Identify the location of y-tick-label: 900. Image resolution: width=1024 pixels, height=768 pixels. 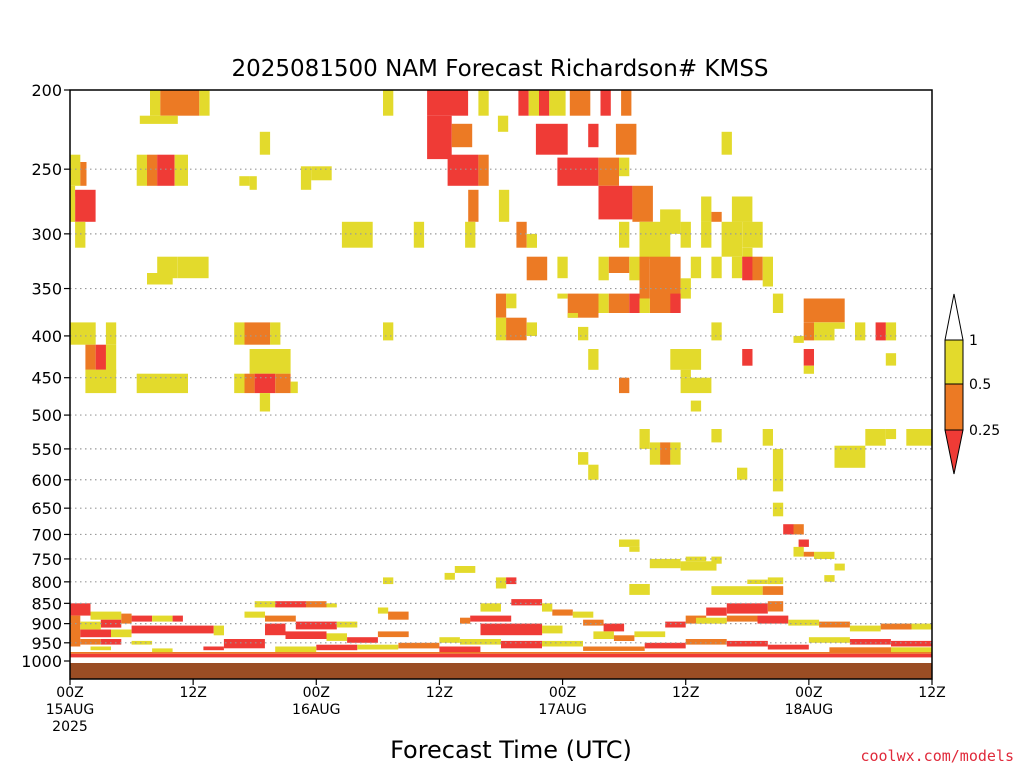
(46, 624).